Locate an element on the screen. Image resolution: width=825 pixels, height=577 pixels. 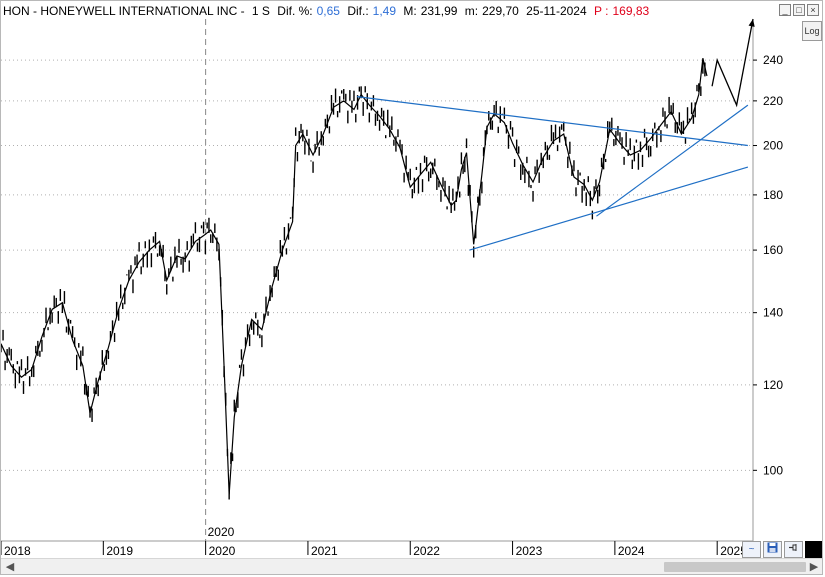
maximize-button: □ is located at coordinates (799, 10).